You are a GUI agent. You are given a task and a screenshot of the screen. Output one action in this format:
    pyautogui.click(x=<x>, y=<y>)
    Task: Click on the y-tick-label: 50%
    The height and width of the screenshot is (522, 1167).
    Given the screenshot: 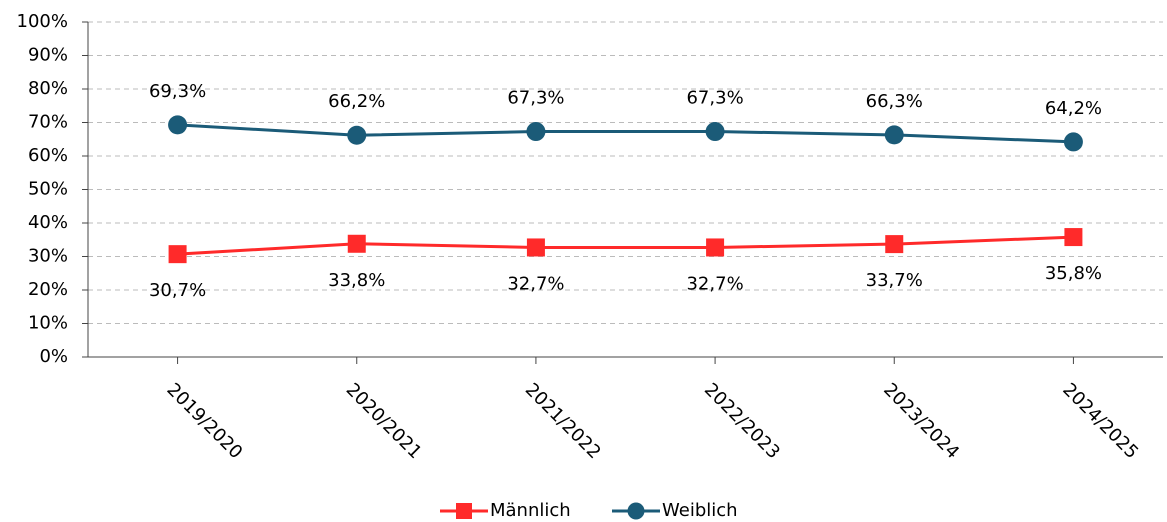 What is the action you would take?
    pyautogui.click(x=48, y=189)
    